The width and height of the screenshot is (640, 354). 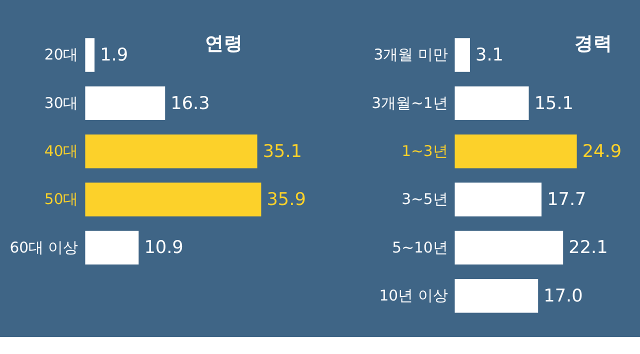 What do you see at coordinates (286, 200) in the screenshot?
I see `data-label: 35.9` at bounding box center [286, 200].